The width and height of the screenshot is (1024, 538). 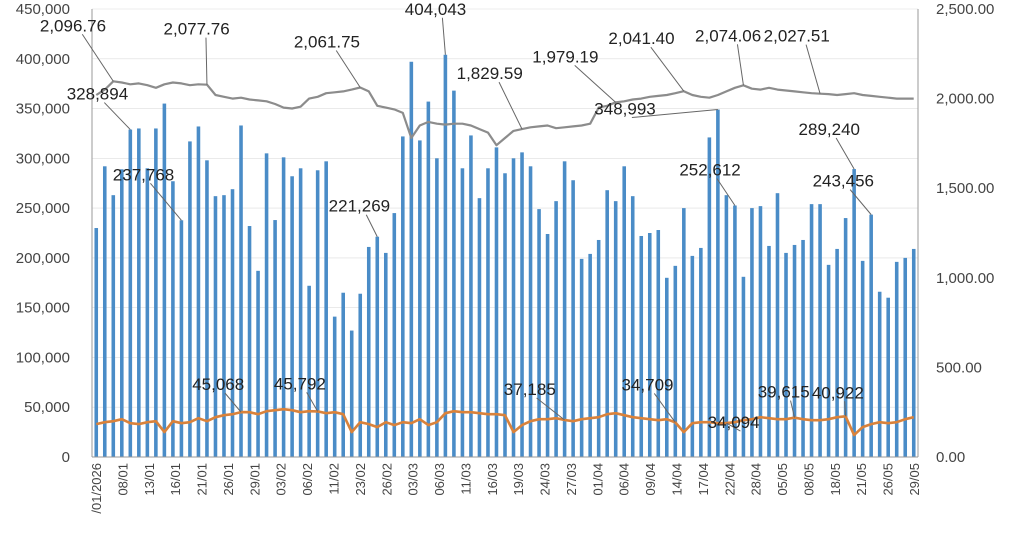 I want to click on x-tick-label: 01/04, so click(x=597, y=479).